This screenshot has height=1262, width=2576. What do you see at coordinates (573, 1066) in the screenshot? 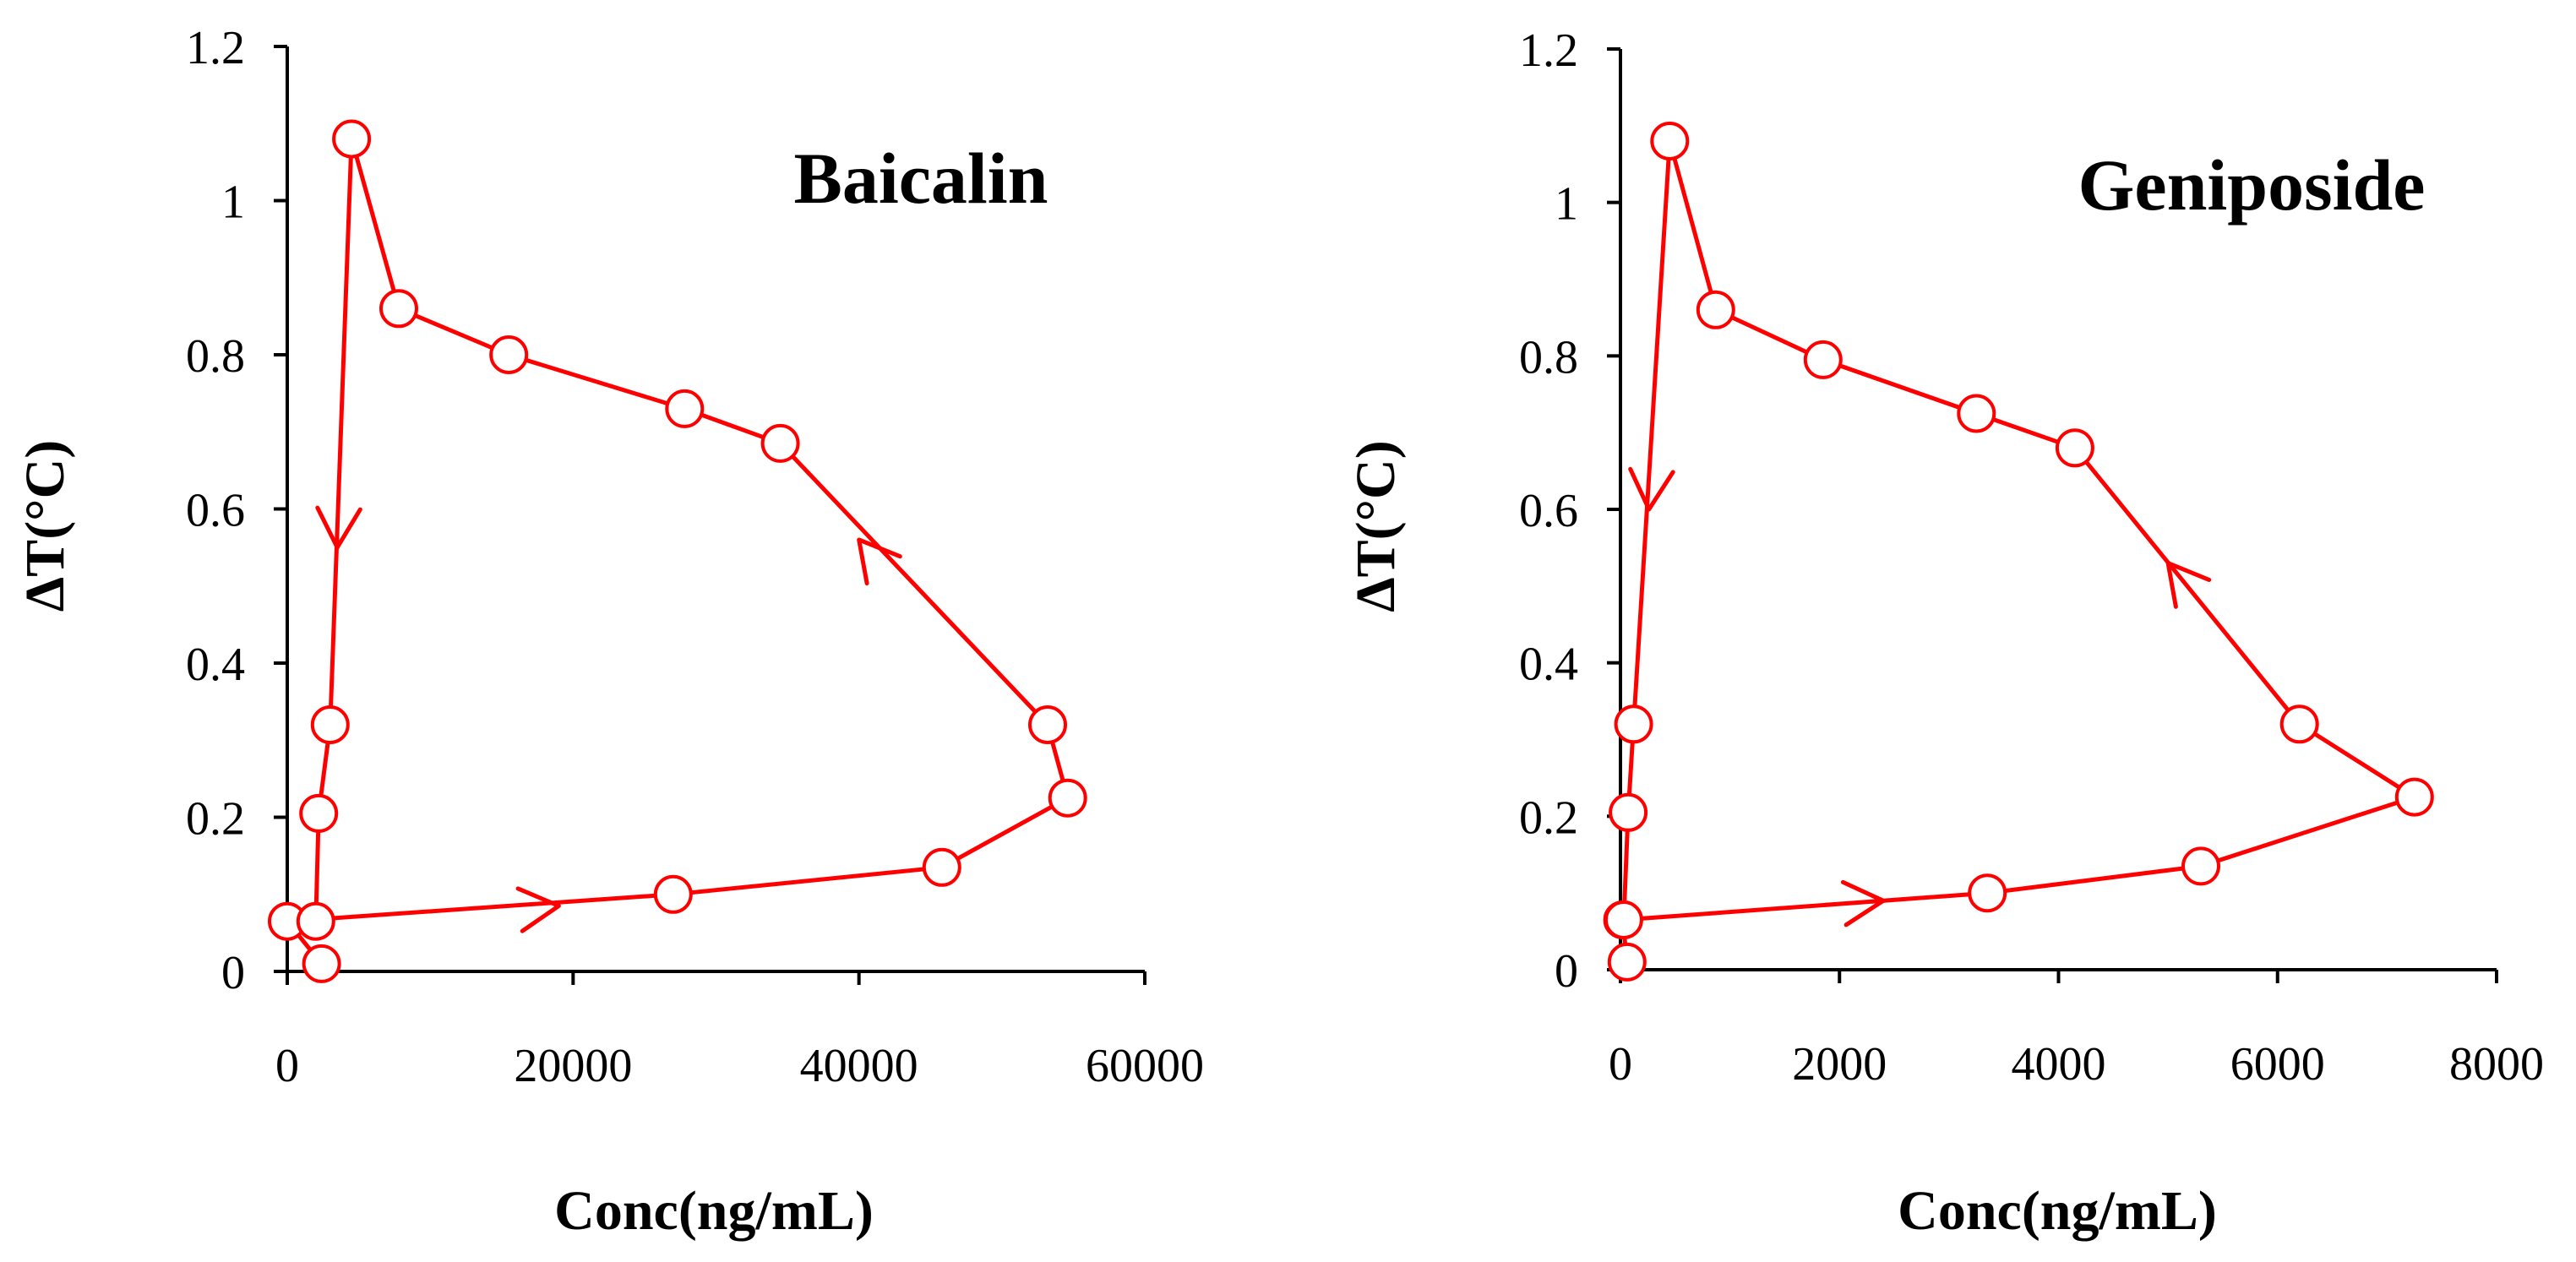
I see `baicalin-x-tick-label: 20000` at bounding box center [573, 1066].